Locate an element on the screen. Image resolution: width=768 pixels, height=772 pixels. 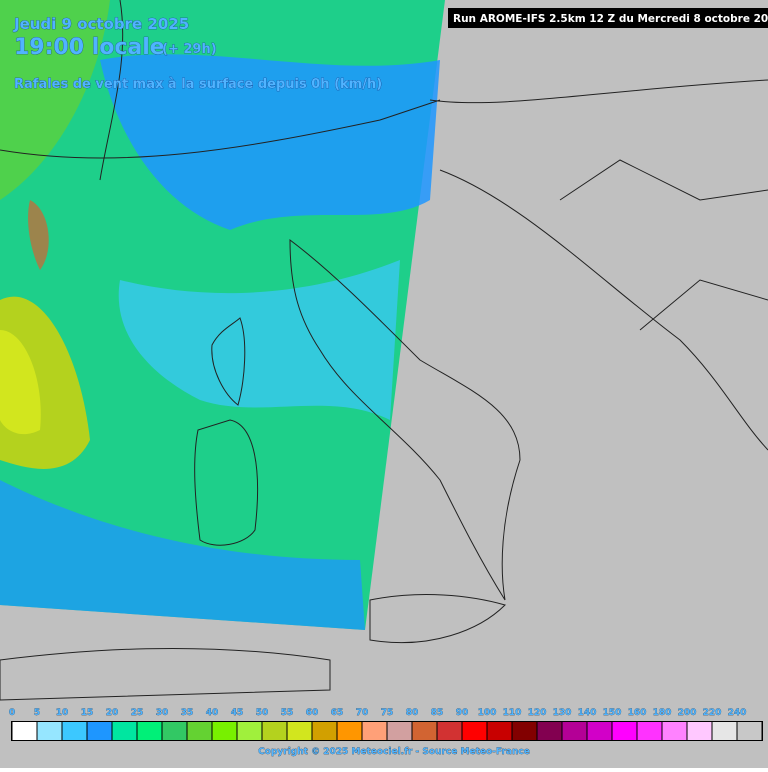
run-box is located at coordinates (608, 18).